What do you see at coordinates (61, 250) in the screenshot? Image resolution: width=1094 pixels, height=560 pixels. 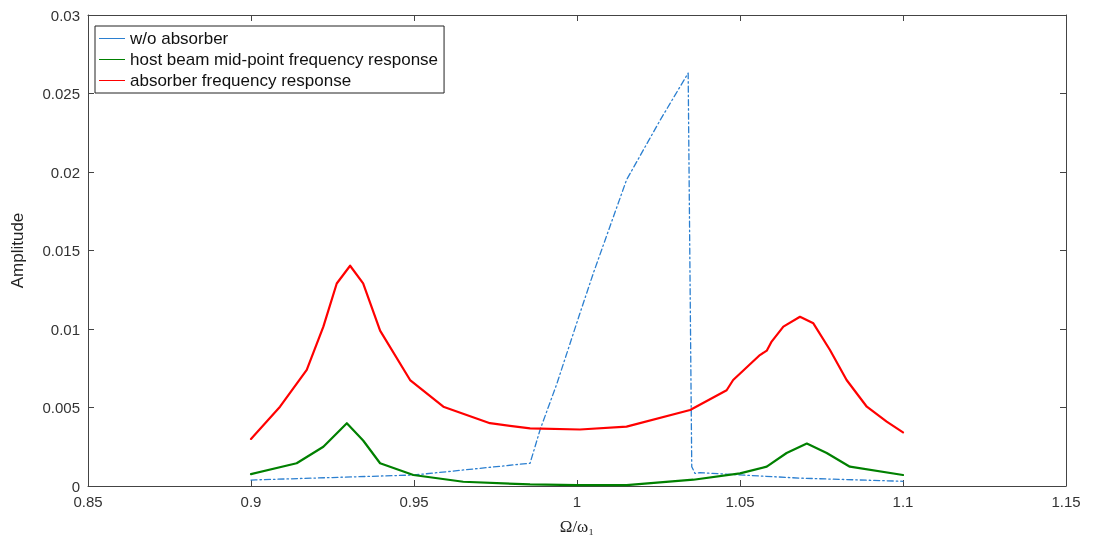 I see `y-tick-label: 0.015` at bounding box center [61, 250].